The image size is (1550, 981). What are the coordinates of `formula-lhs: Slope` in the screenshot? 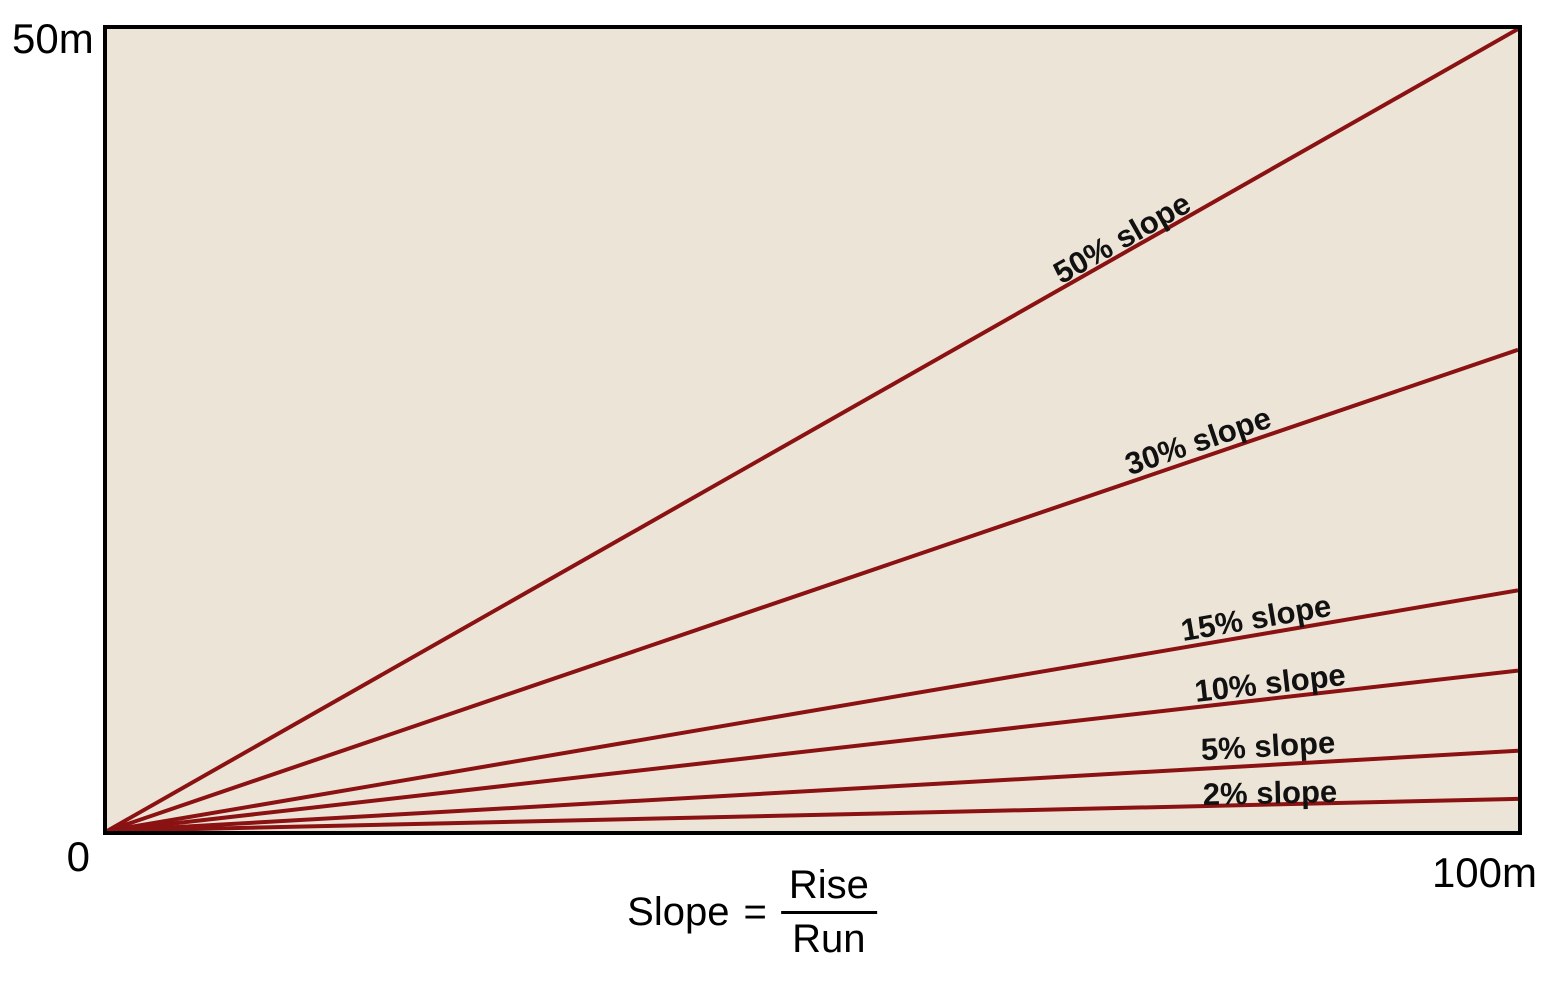 It's located at (678, 911).